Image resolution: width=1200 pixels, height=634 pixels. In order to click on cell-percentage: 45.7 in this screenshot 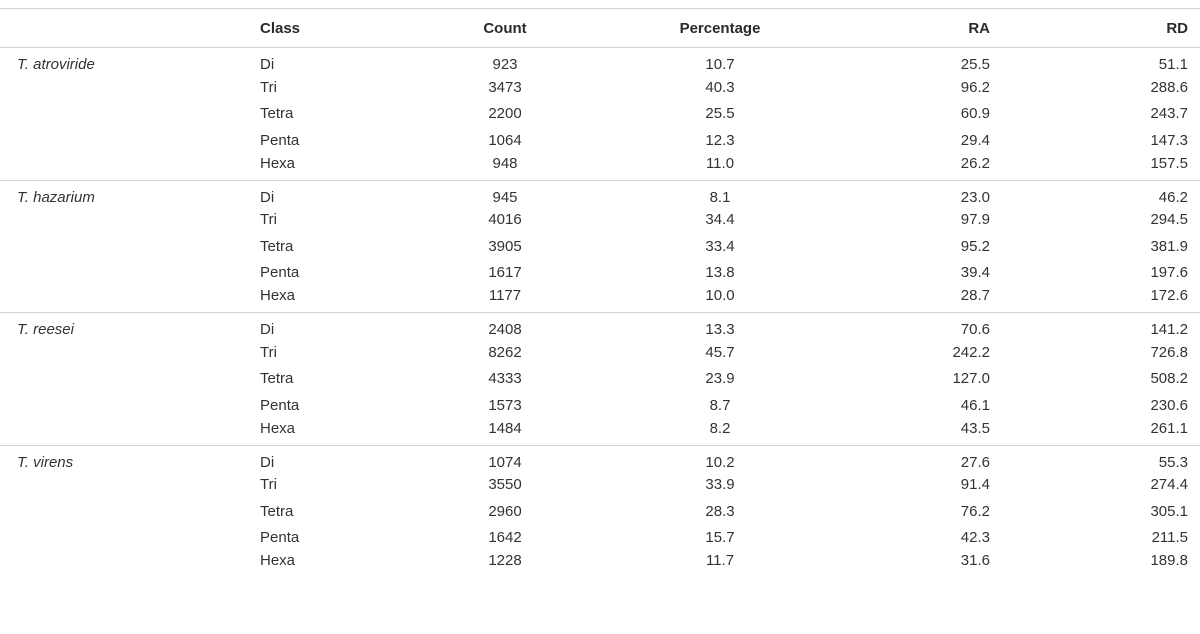, I will do `click(720, 352)`.